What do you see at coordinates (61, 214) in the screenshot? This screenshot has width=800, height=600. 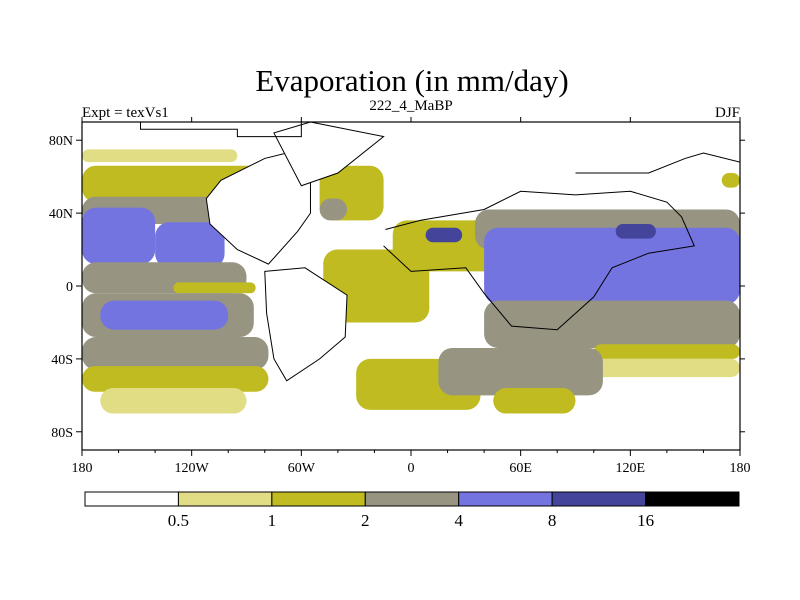 I see `y-tick-label: 40N` at bounding box center [61, 214].